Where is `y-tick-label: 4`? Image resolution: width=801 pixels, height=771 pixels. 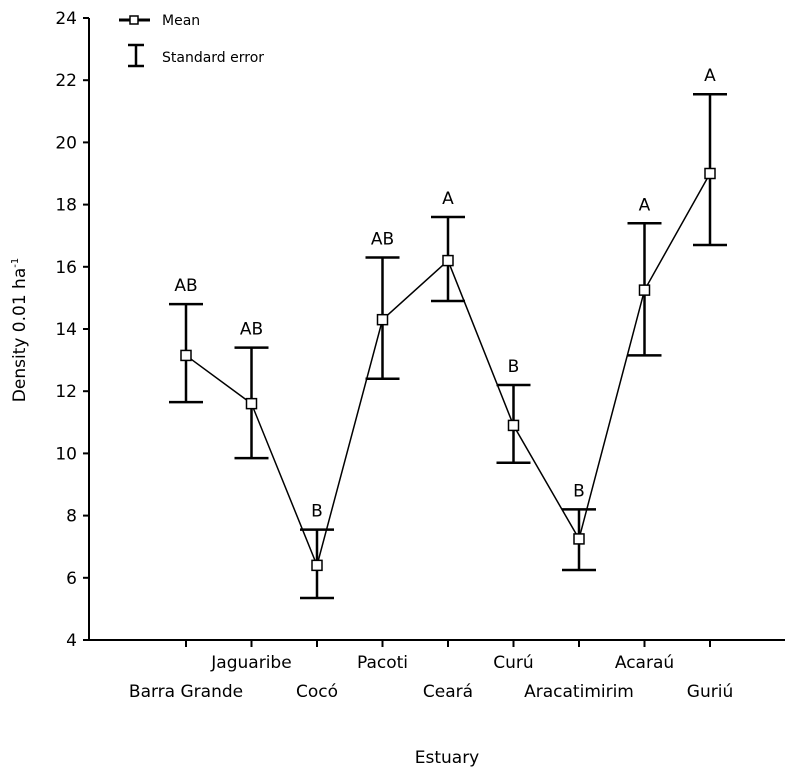
y-tick-label: 4 is located at coordinates (71, 641).